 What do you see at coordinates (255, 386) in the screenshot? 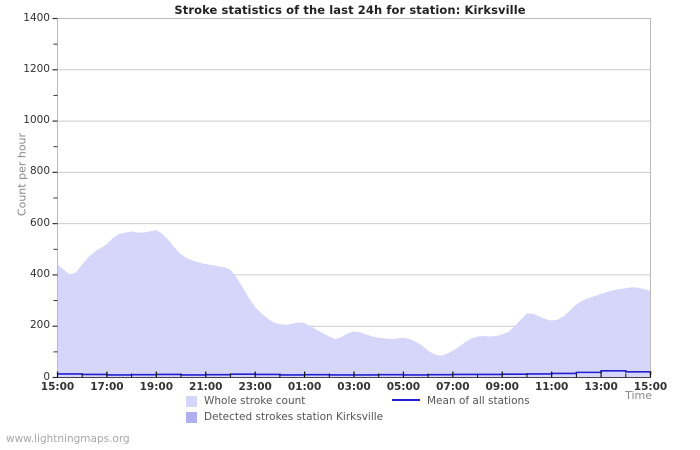
I see `x-tick-label: 23:00` at bounding box center [255, 386].